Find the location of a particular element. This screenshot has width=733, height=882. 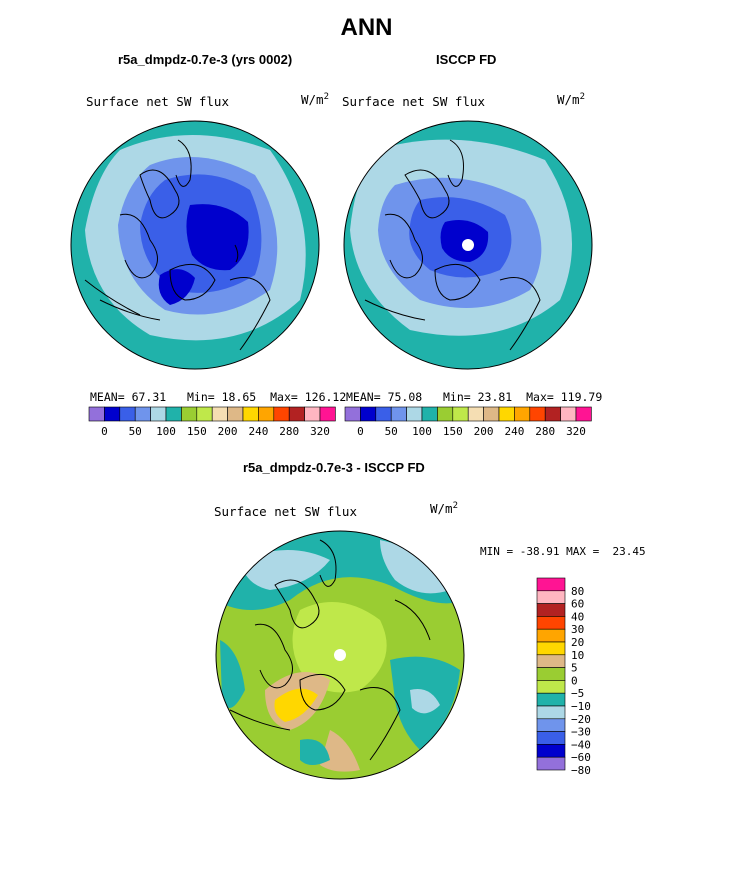

panel2-colorbar-tick-label: 50 is located at coordinates (391, 431).